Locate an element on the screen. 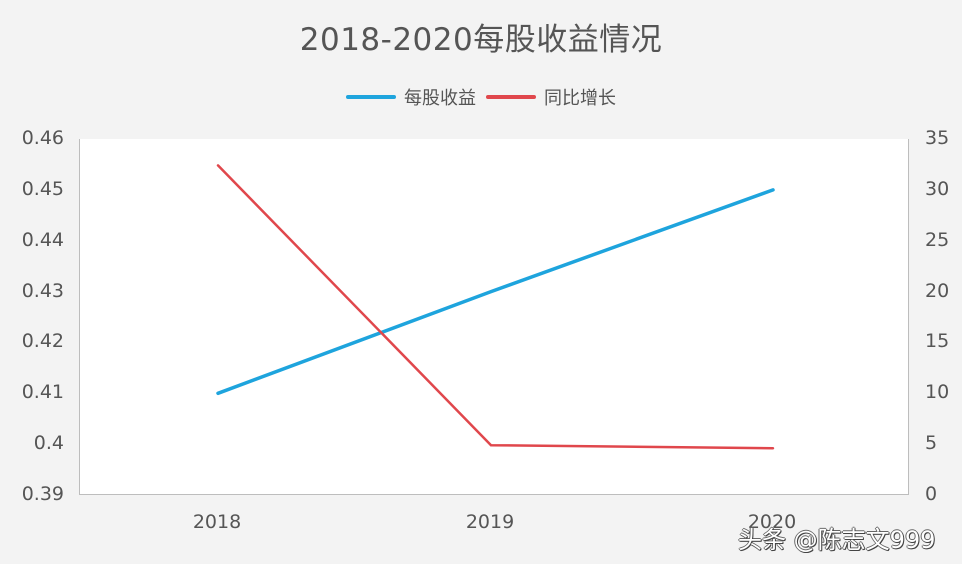 This screenshot has height=564, width=962. y-tick-right: 5 is located at coordinates (931, 443).